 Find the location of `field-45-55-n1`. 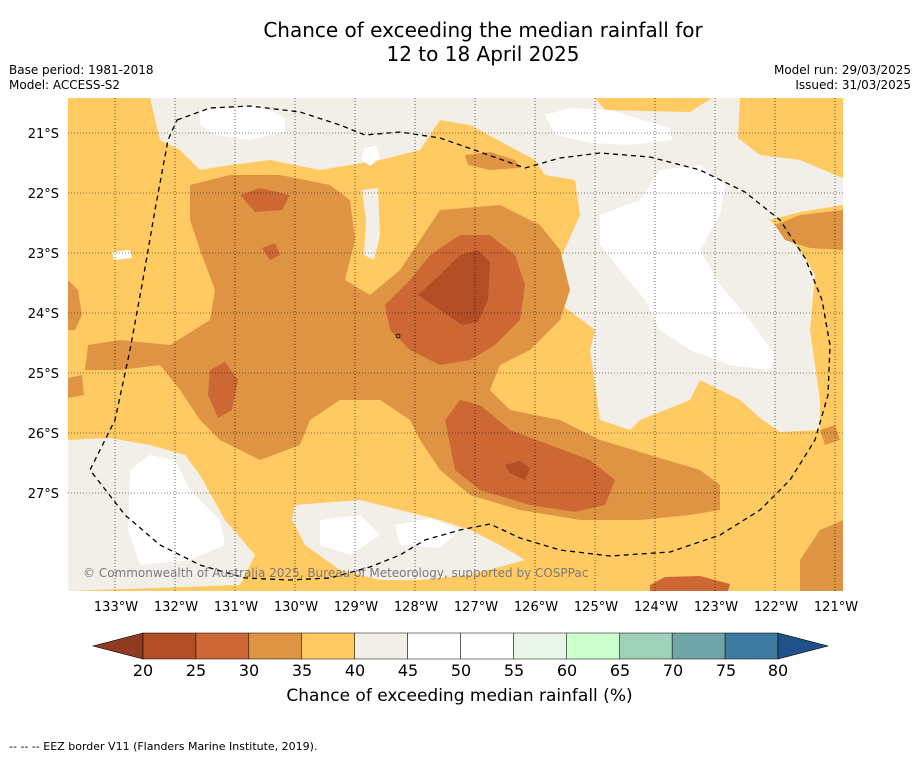

field-45-55-n1 is located at coordinates (242, 122).